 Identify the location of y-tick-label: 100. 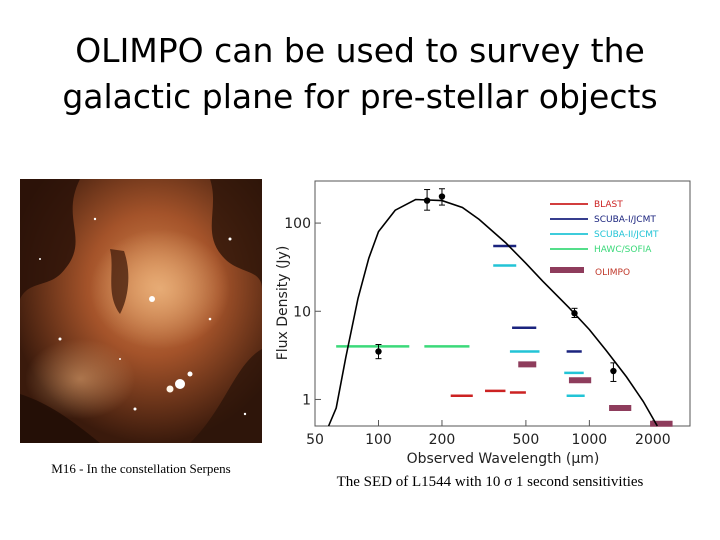
(297, 224).